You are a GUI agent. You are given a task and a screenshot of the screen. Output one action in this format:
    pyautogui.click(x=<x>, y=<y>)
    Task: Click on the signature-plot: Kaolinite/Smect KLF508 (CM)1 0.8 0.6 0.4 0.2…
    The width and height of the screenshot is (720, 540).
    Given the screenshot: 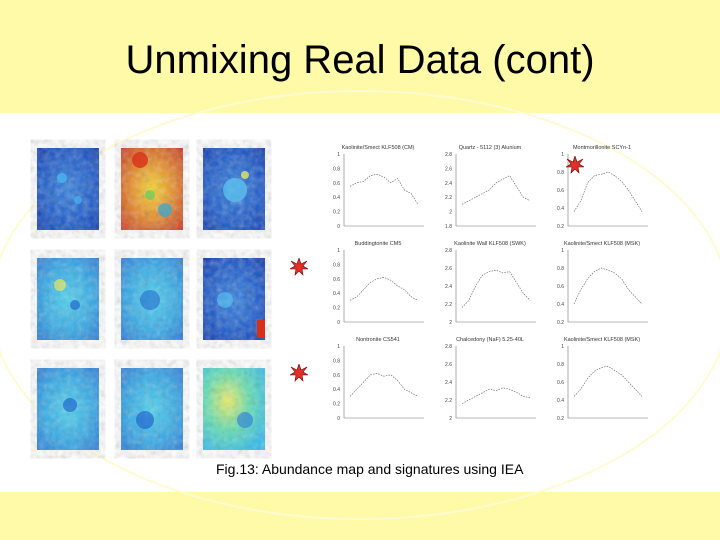 What is the action you would take?
    pyautogui.click(x=378, y=187)
    